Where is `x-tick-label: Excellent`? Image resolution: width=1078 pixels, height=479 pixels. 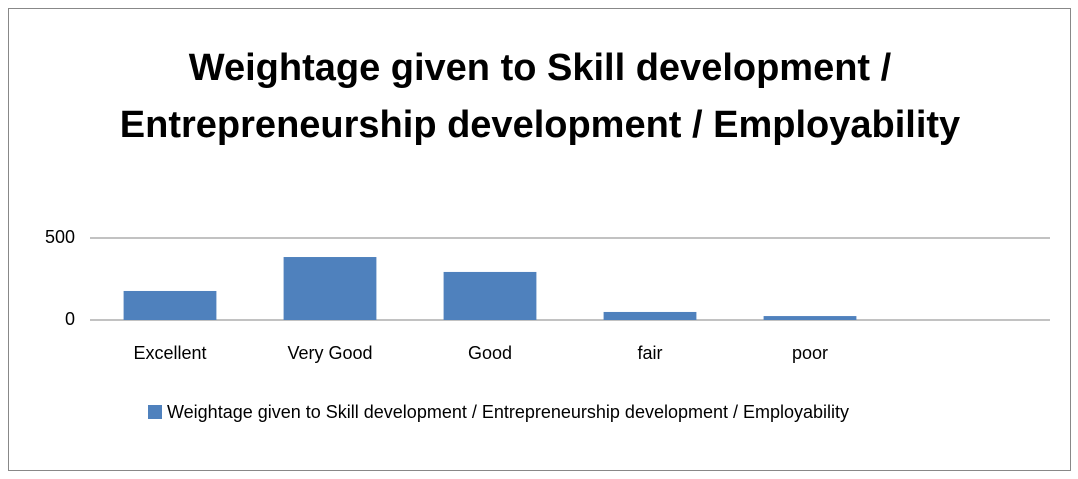
x-tick-label: Excellent is located at coordinates (169, 353).